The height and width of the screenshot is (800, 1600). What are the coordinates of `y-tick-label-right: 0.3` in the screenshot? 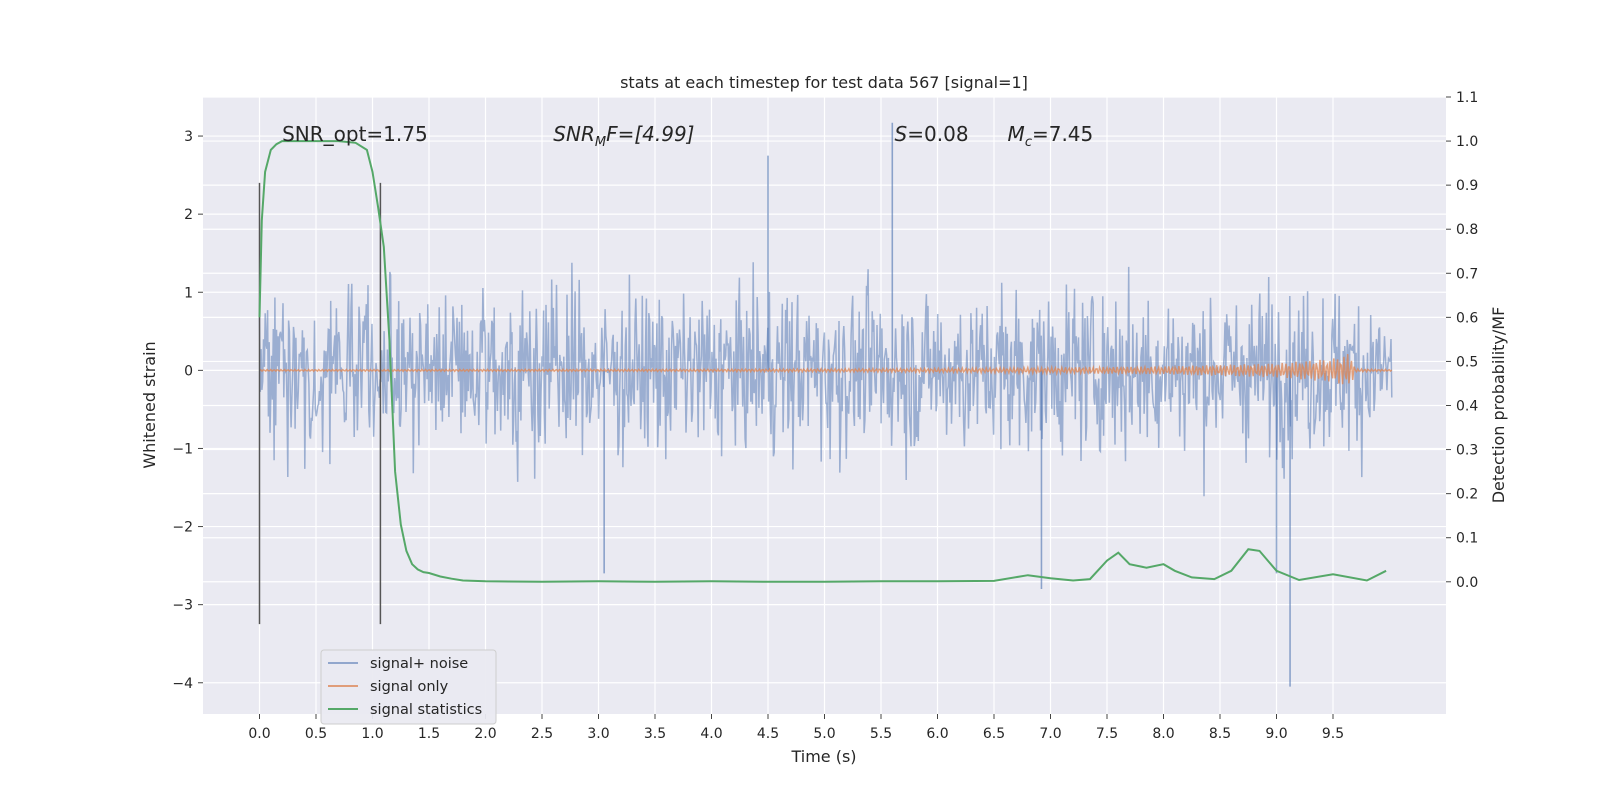 It's located at (1467, 451).